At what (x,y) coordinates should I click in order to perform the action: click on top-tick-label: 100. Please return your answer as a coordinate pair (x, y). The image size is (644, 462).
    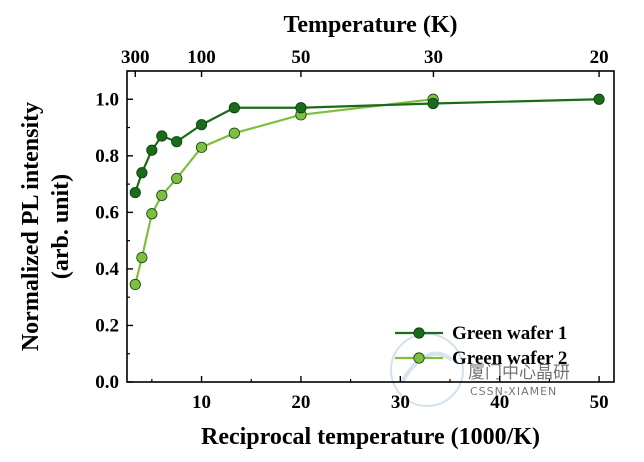
    Looking at the image, I should click on (201, 57).